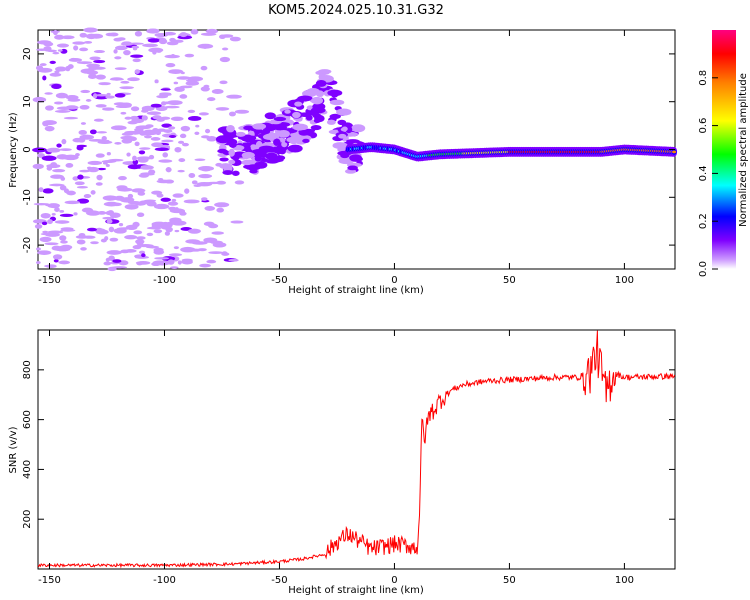 This screenshot has height=600, width=750. Describe the element at coordinates (27, 419) in the screenshot. I see `snr-y-tick-label: 600` at that location.